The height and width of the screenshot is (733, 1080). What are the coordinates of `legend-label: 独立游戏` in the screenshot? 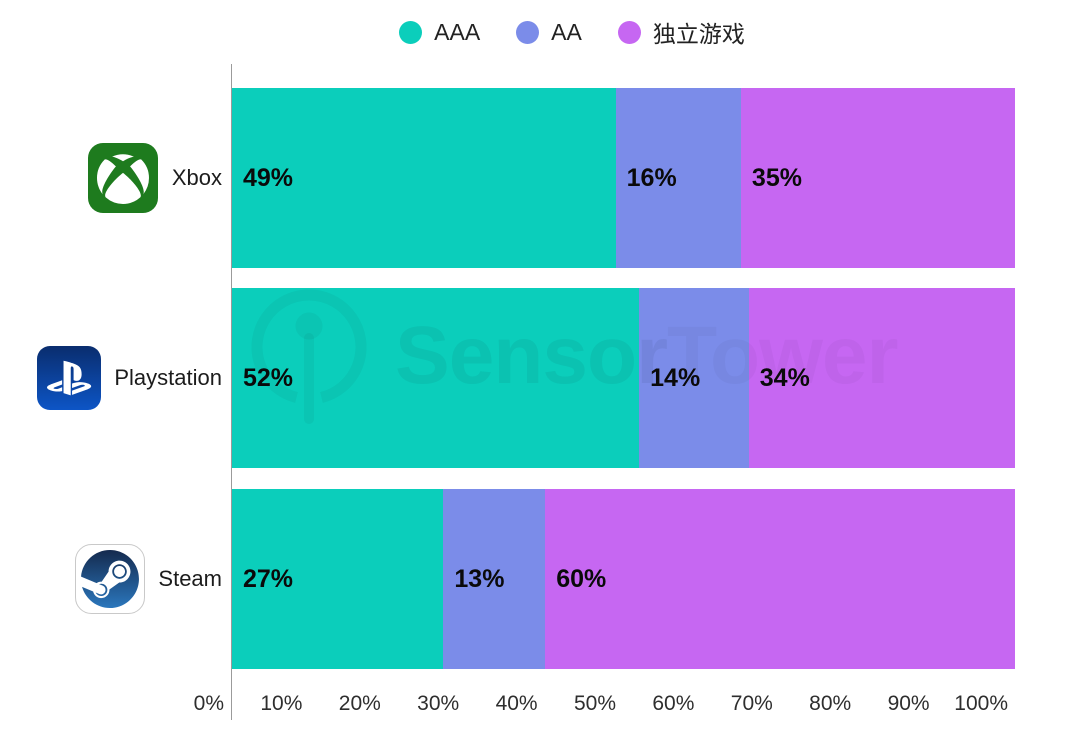 It's located at (698, 34).